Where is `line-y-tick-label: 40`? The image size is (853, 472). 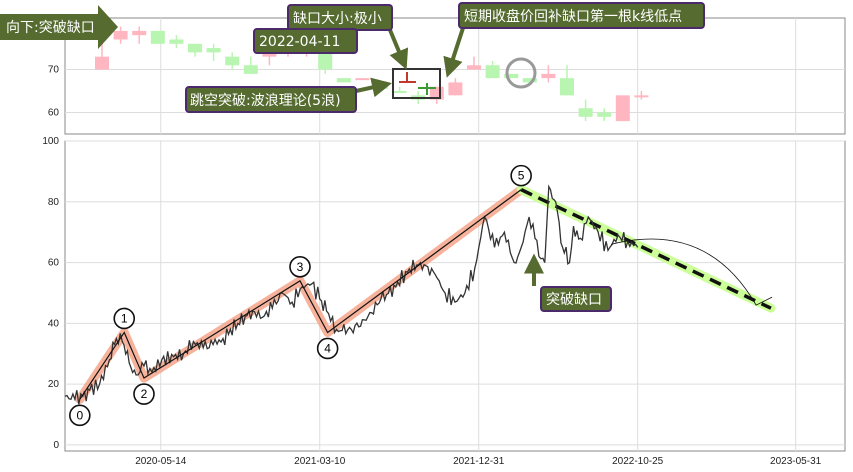
line-y-tick-label: 40 is located at coordinates (54, 323).